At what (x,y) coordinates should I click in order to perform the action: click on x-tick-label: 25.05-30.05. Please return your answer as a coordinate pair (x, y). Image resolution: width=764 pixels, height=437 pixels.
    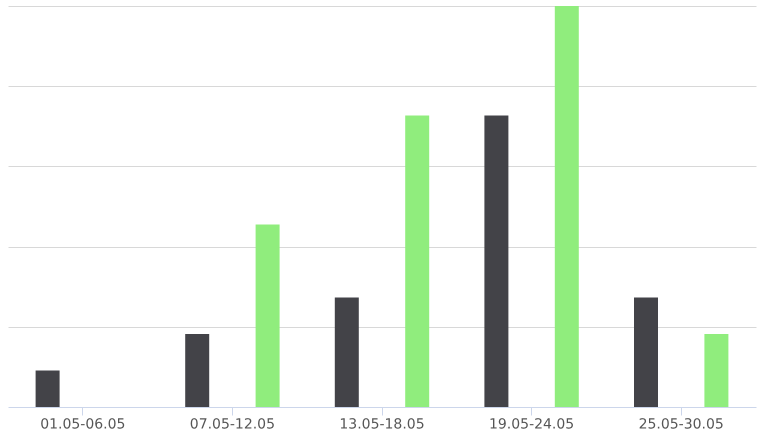
    Looking at the image, I should click on (681, 424).